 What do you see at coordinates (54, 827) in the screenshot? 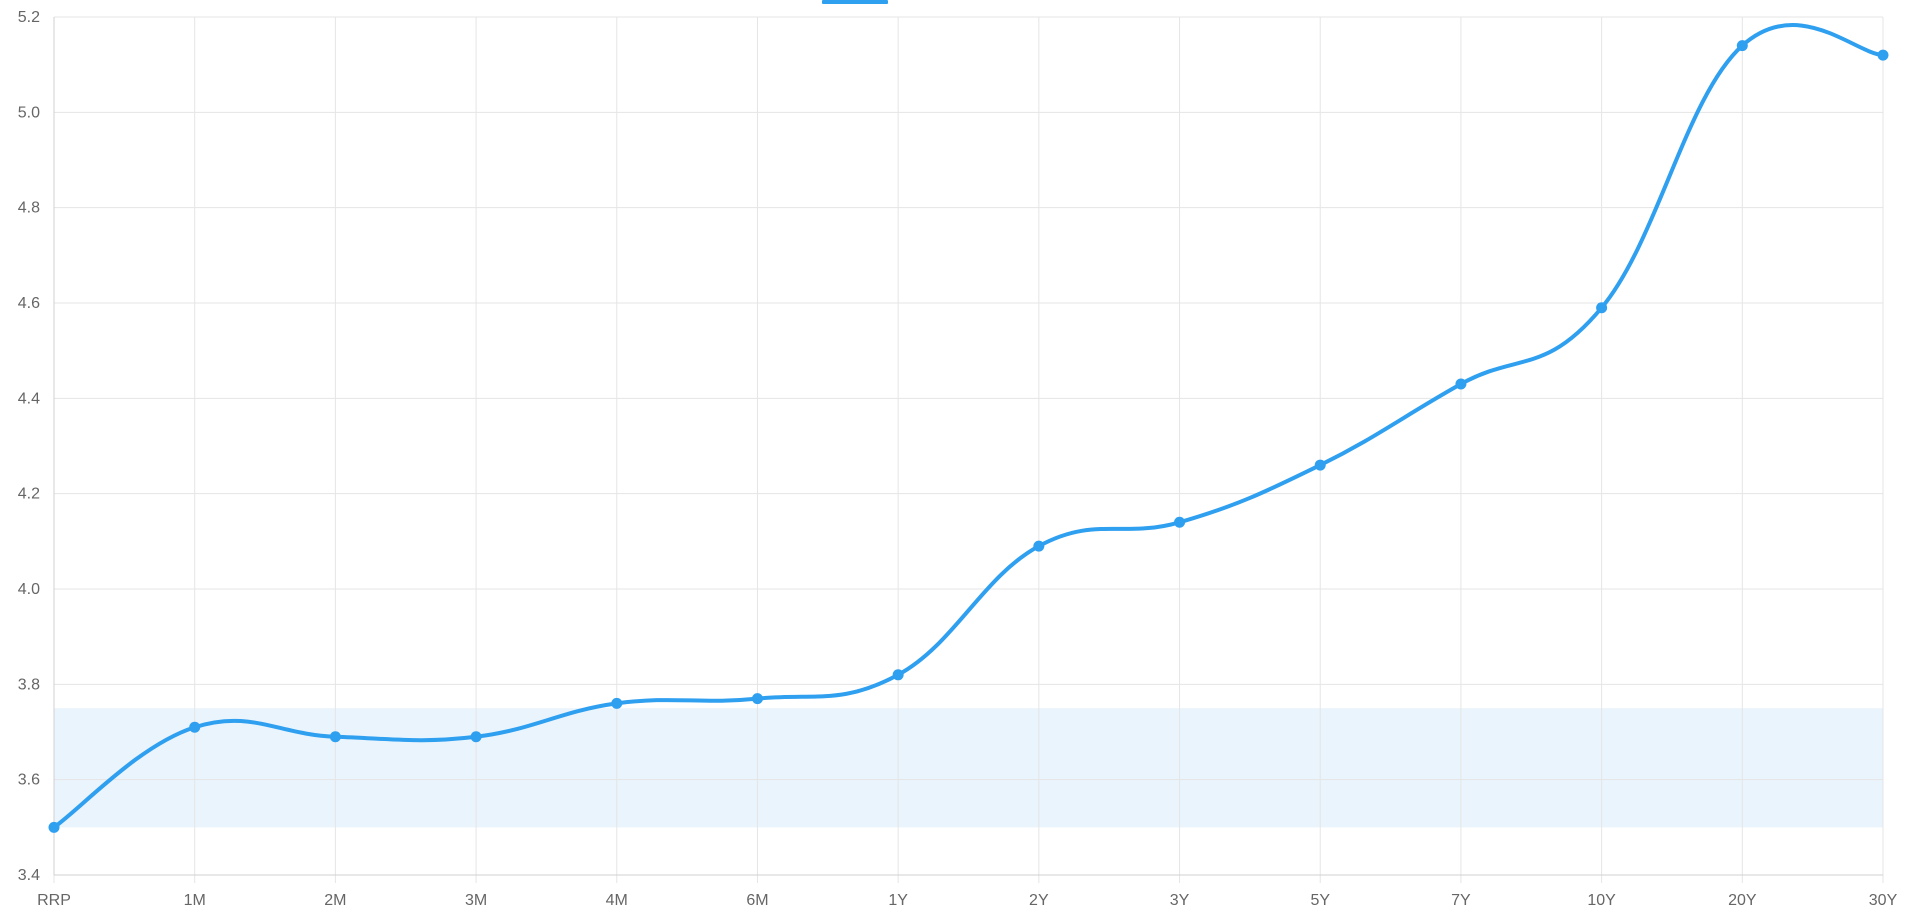
I see `data-point-rrp` at bounding box center [54, 827].